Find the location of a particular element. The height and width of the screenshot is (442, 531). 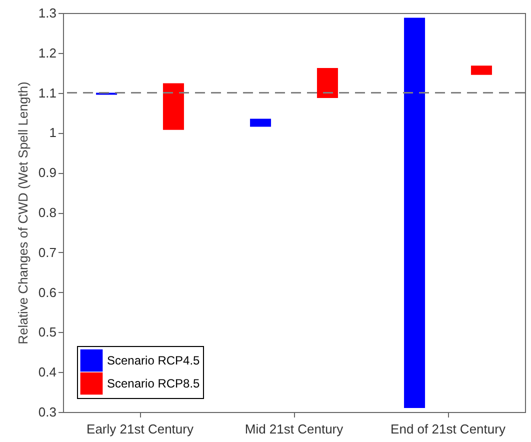

y-tick-label: 0.7 is located at coordinates (47, 252).